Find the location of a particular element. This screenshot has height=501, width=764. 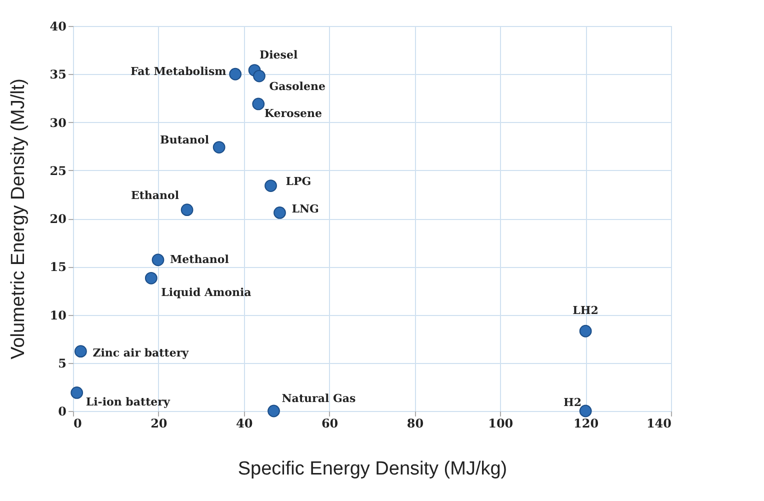

x-tick-label: 40 is located at coordinates (244, 423).